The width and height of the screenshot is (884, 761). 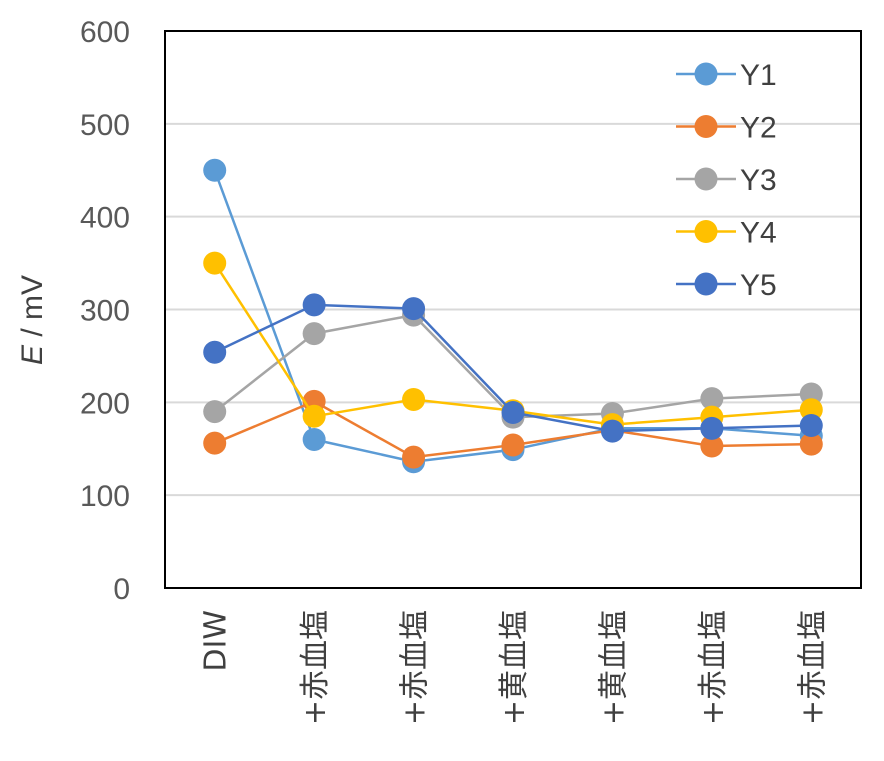 I want to click on legend-label: Y4, so click(x=758, y=233).